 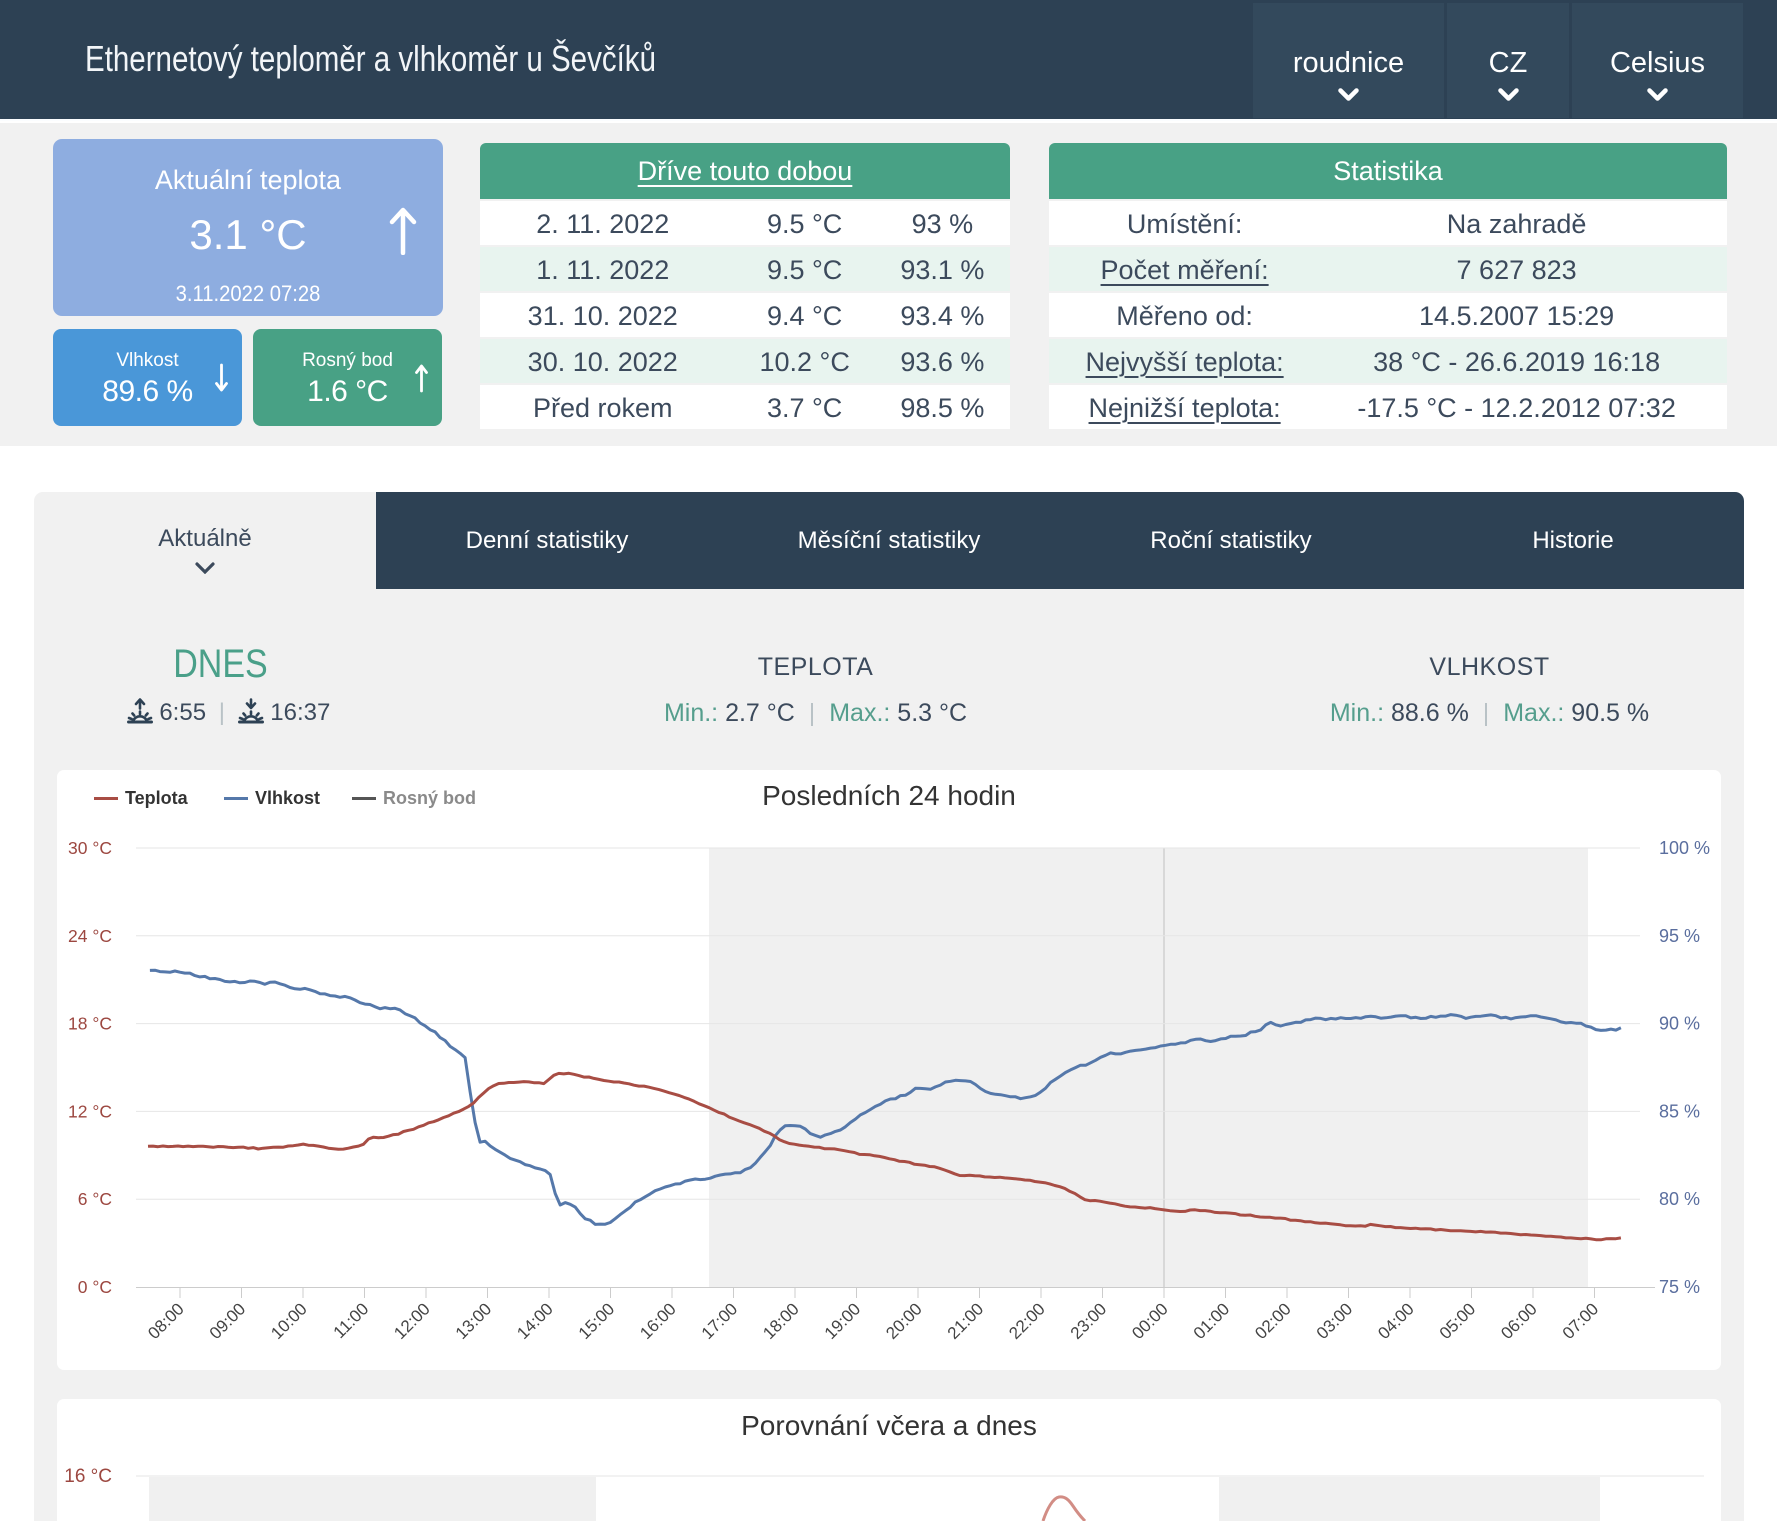 I want to click on svg-text: 11:00, so click(x=351, y=1320).